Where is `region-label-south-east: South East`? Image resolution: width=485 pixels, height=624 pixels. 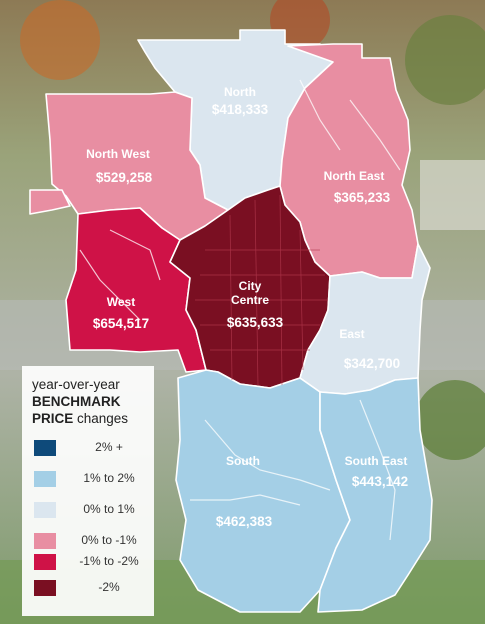 region-label-south-east: South East is located at coordinates (376, 461).